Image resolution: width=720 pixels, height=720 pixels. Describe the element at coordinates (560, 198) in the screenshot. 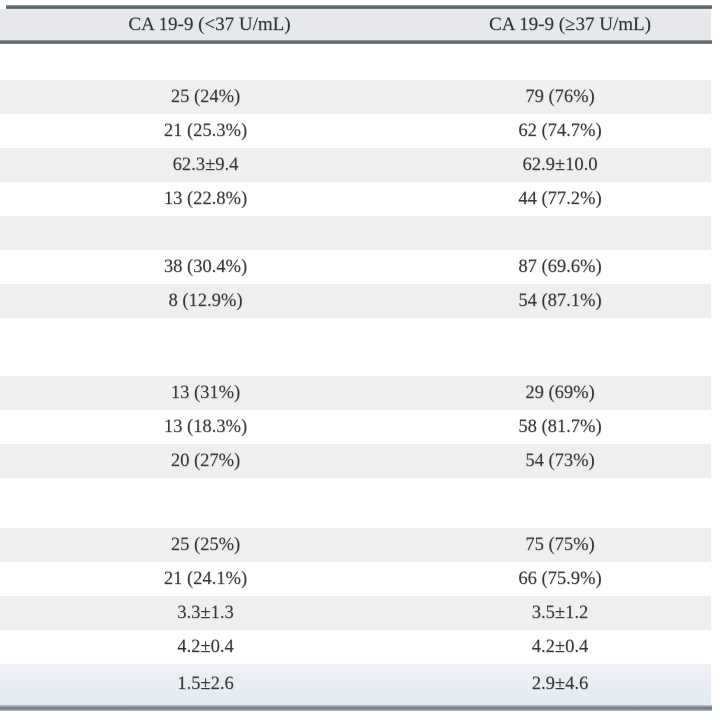

I see `cell-ca19-9-high: 44 (77.2%)` at that location.